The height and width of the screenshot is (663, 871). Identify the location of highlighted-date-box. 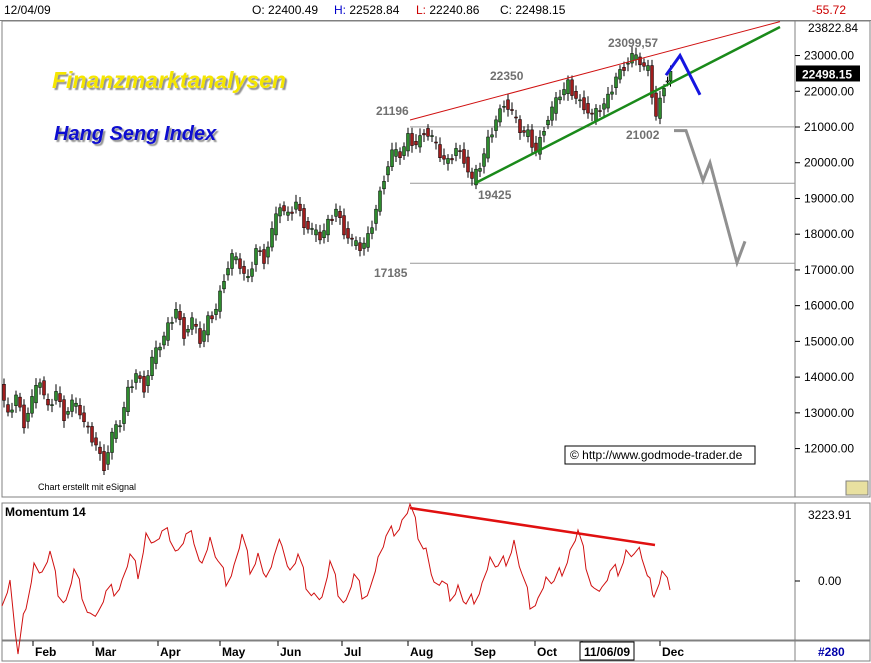
(607, 651).